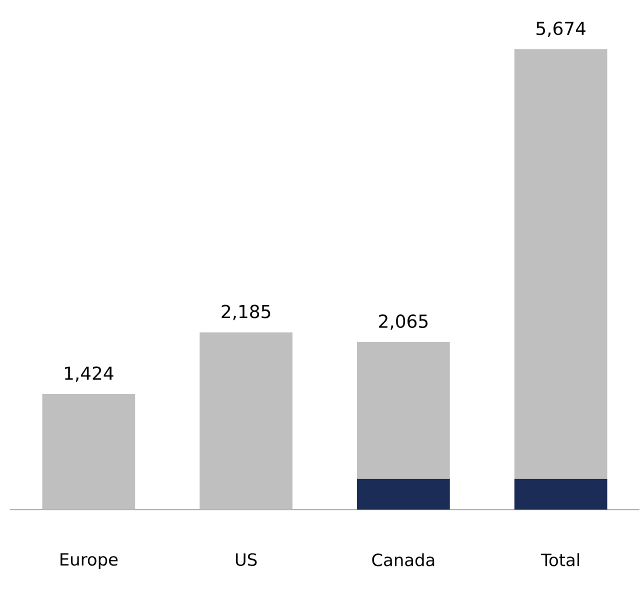  What do you see at coordinates (403, 322) in the screenshot?
I see `annotation: 2,065` at bounding box center [403, 322].